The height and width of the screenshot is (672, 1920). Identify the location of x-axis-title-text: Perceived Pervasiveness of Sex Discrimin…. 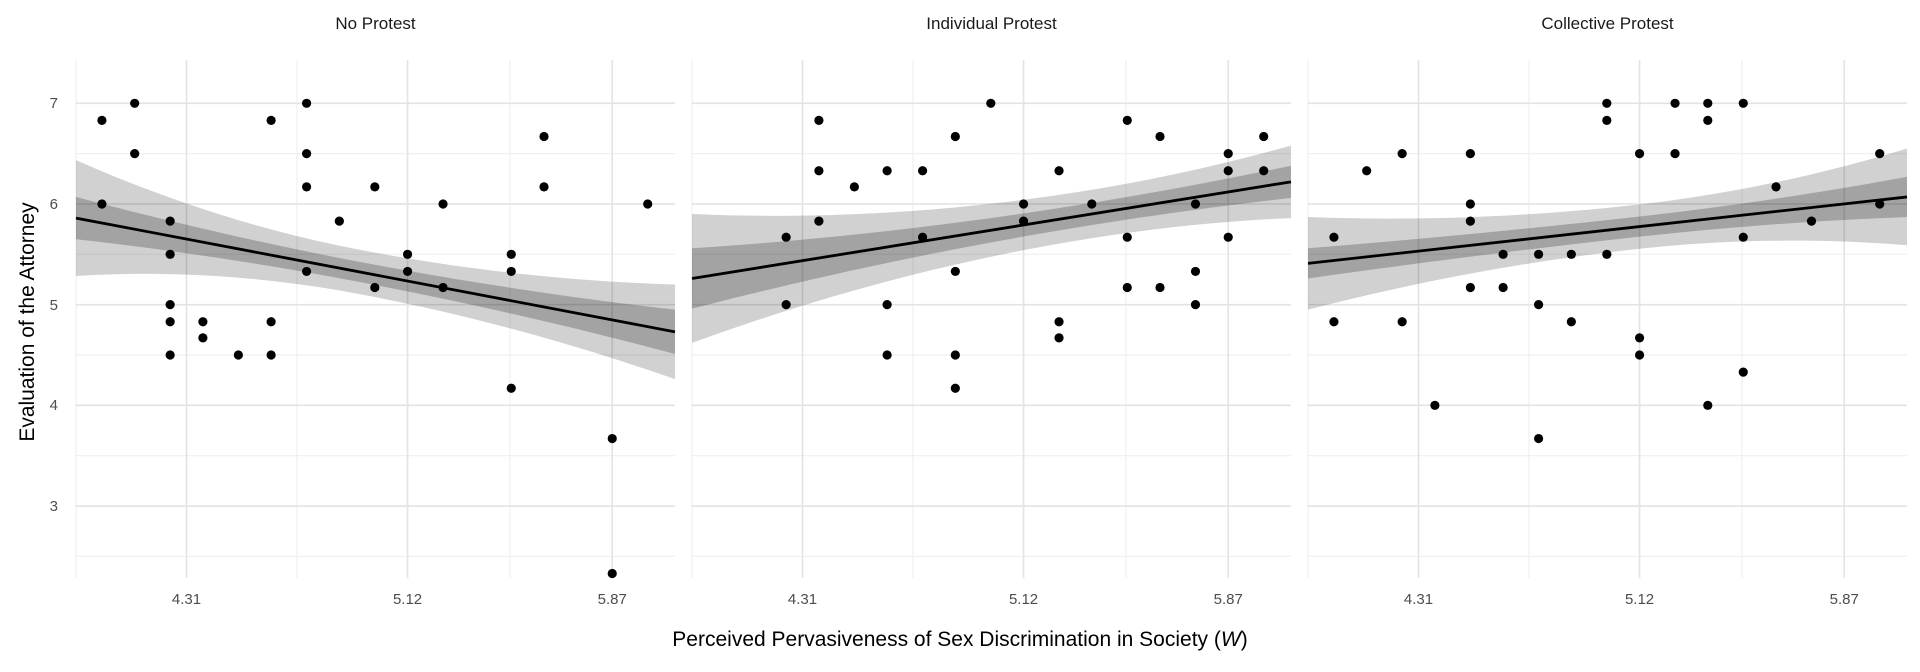
(946, 639).